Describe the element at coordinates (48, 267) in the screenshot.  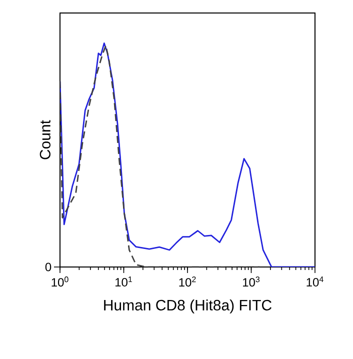
I see `text: 0` at that location.